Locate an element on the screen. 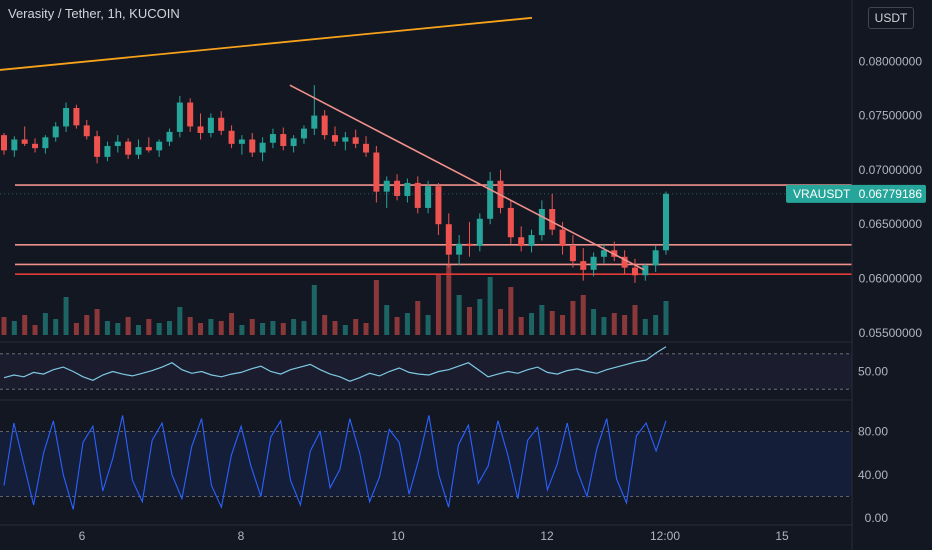 The image size is (932, 550). time-tick-label: 15 is located at coordinates (782, 536).